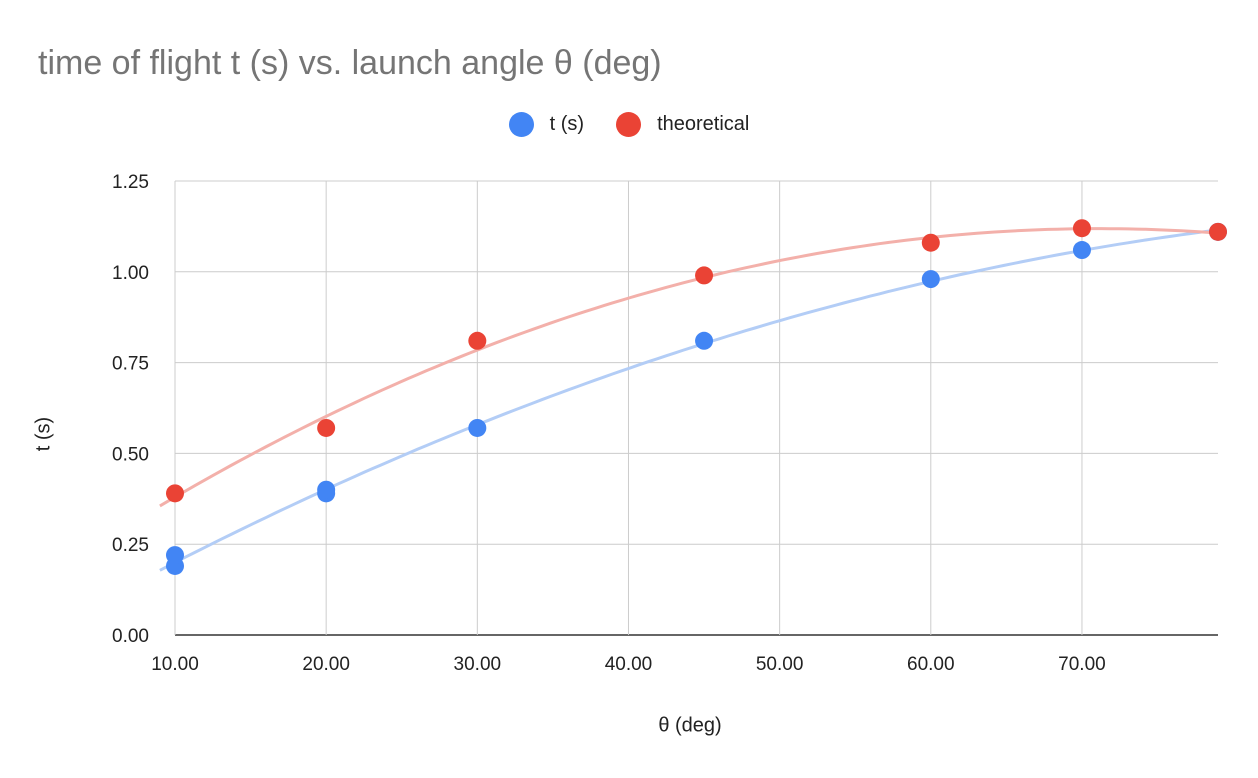  I want to click on legend: t (s) theoretical, so click(629, 124).